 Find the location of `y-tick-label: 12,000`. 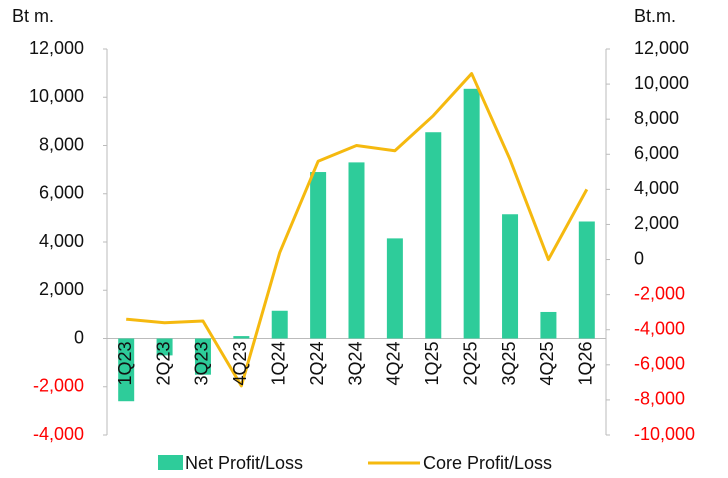

y-tick-label: 12,000 is located at coordinates (56, 48).